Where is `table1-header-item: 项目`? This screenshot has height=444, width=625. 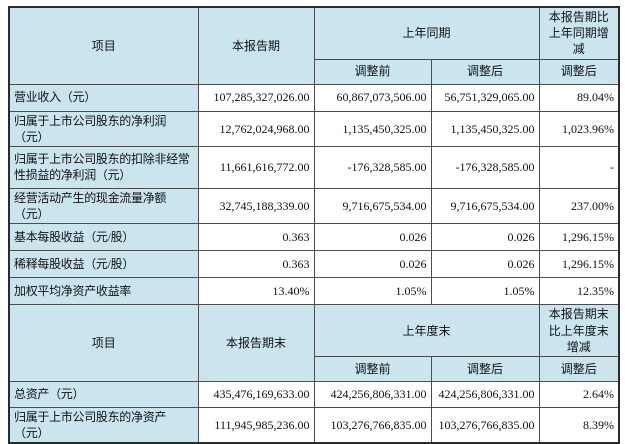 table1-header-item: 项目 is located at coordinates (103, 45).